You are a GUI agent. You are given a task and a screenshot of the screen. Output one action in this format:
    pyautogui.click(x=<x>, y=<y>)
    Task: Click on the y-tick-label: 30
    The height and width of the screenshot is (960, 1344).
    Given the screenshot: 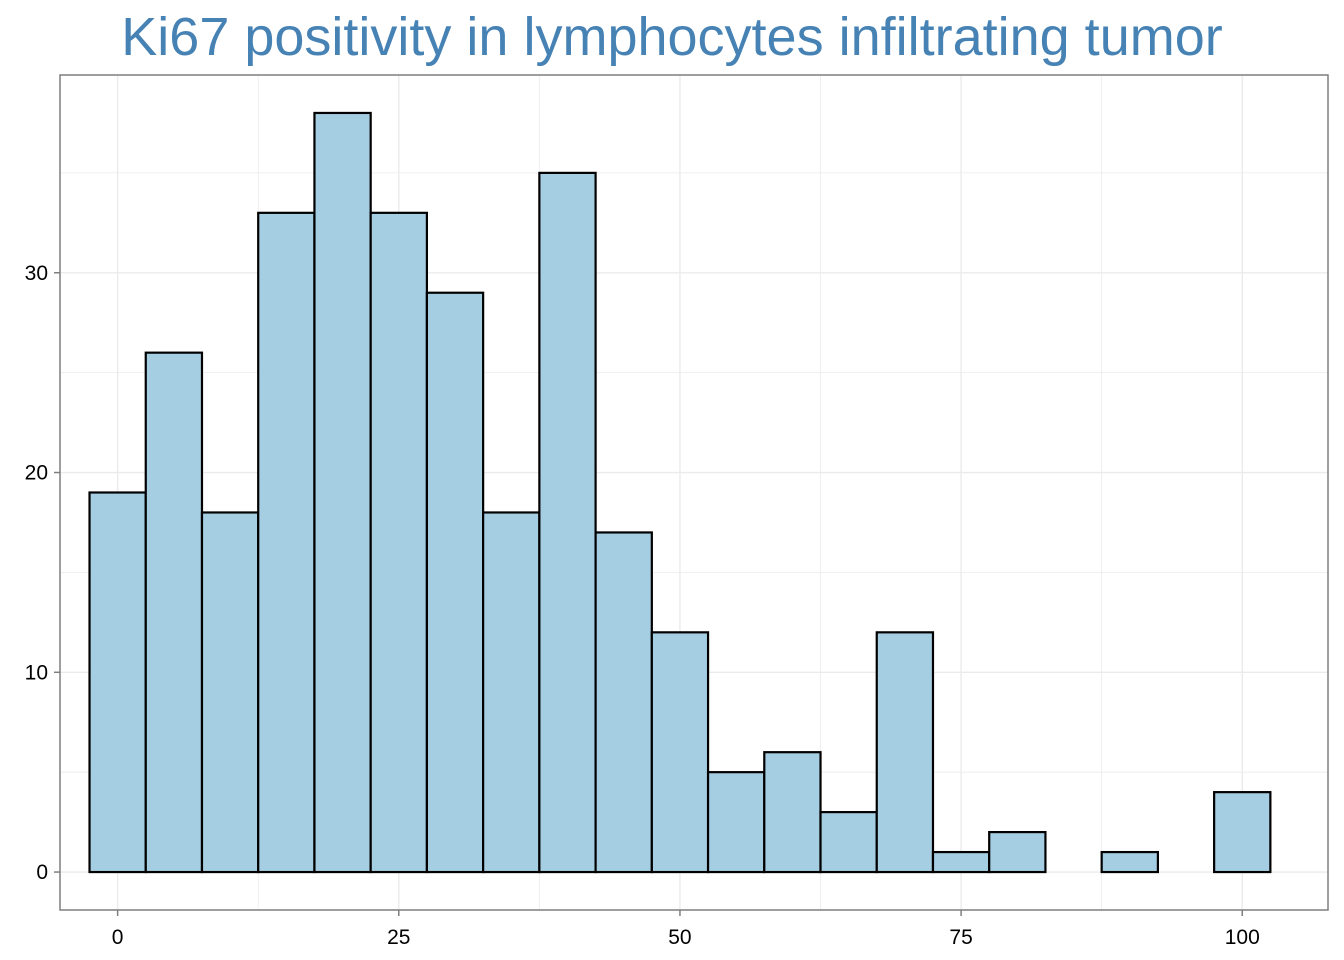 What is the action you would take?
    pyautogui.click(x=36, y=273)
    